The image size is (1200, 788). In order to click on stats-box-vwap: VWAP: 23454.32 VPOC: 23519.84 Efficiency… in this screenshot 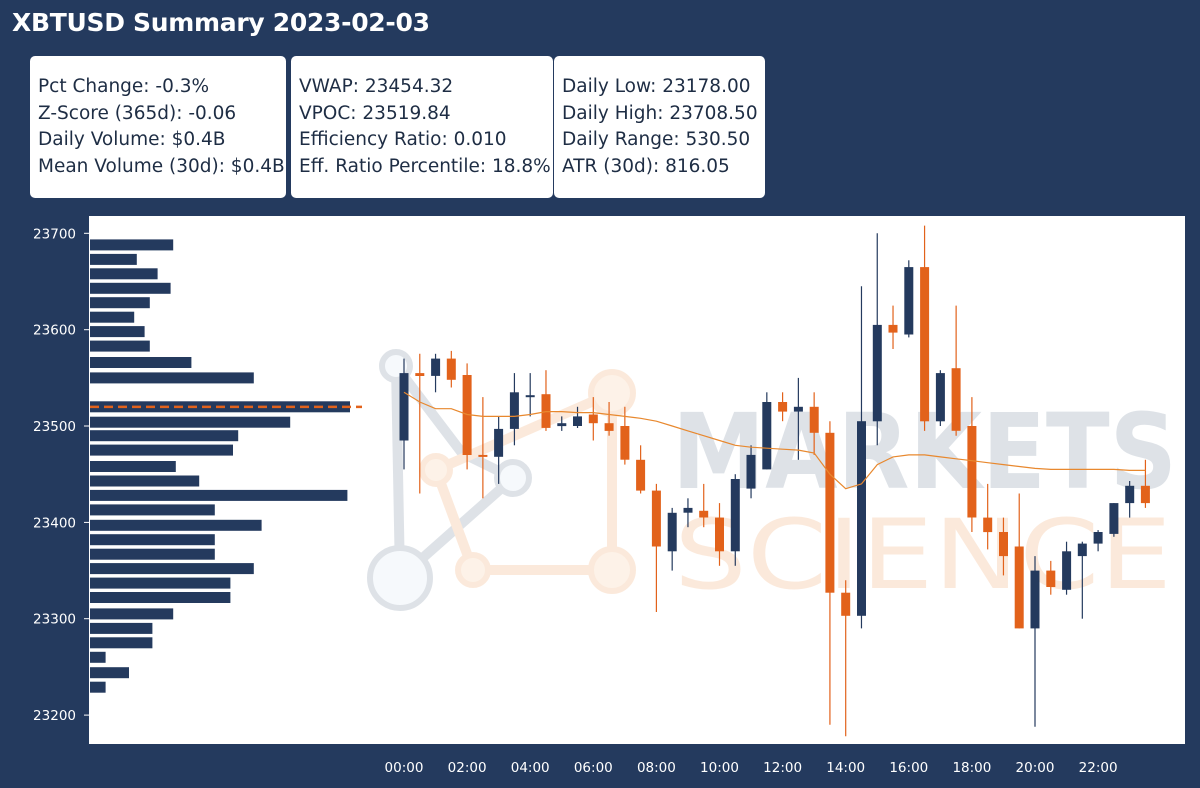, I will do `click(422, 127)`.